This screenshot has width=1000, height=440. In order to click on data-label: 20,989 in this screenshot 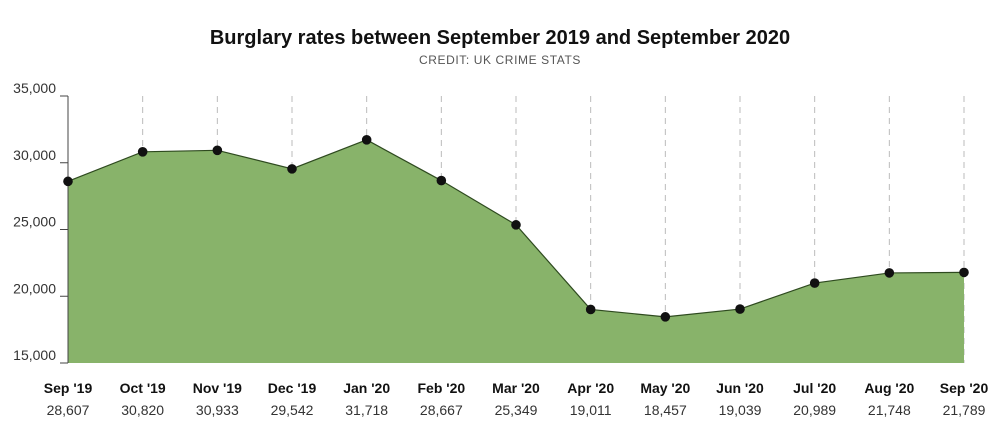, I will do `click(814, 410)`.